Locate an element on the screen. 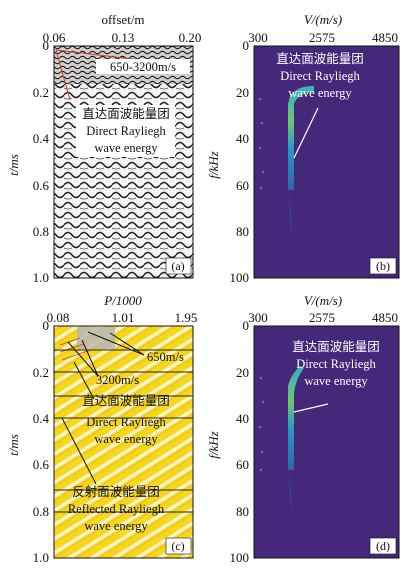 The height and width of the screenshot is (574, 419). panel-c-ylabel: t/ms is located at coordinates (13, 445).